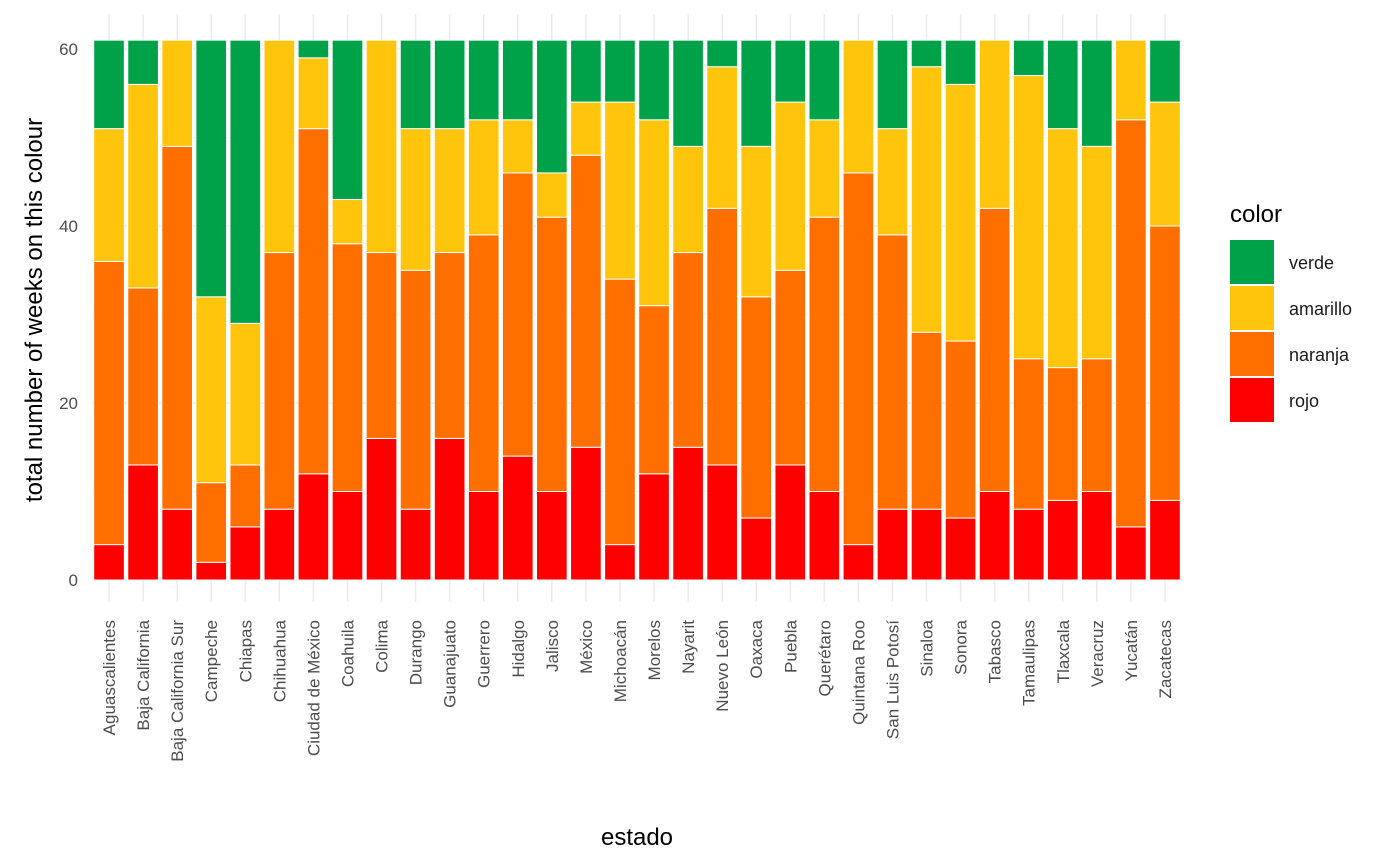 The image size is (1400, 865). I want to click on x-tick-label: Nuevo León, so click(722, 666).